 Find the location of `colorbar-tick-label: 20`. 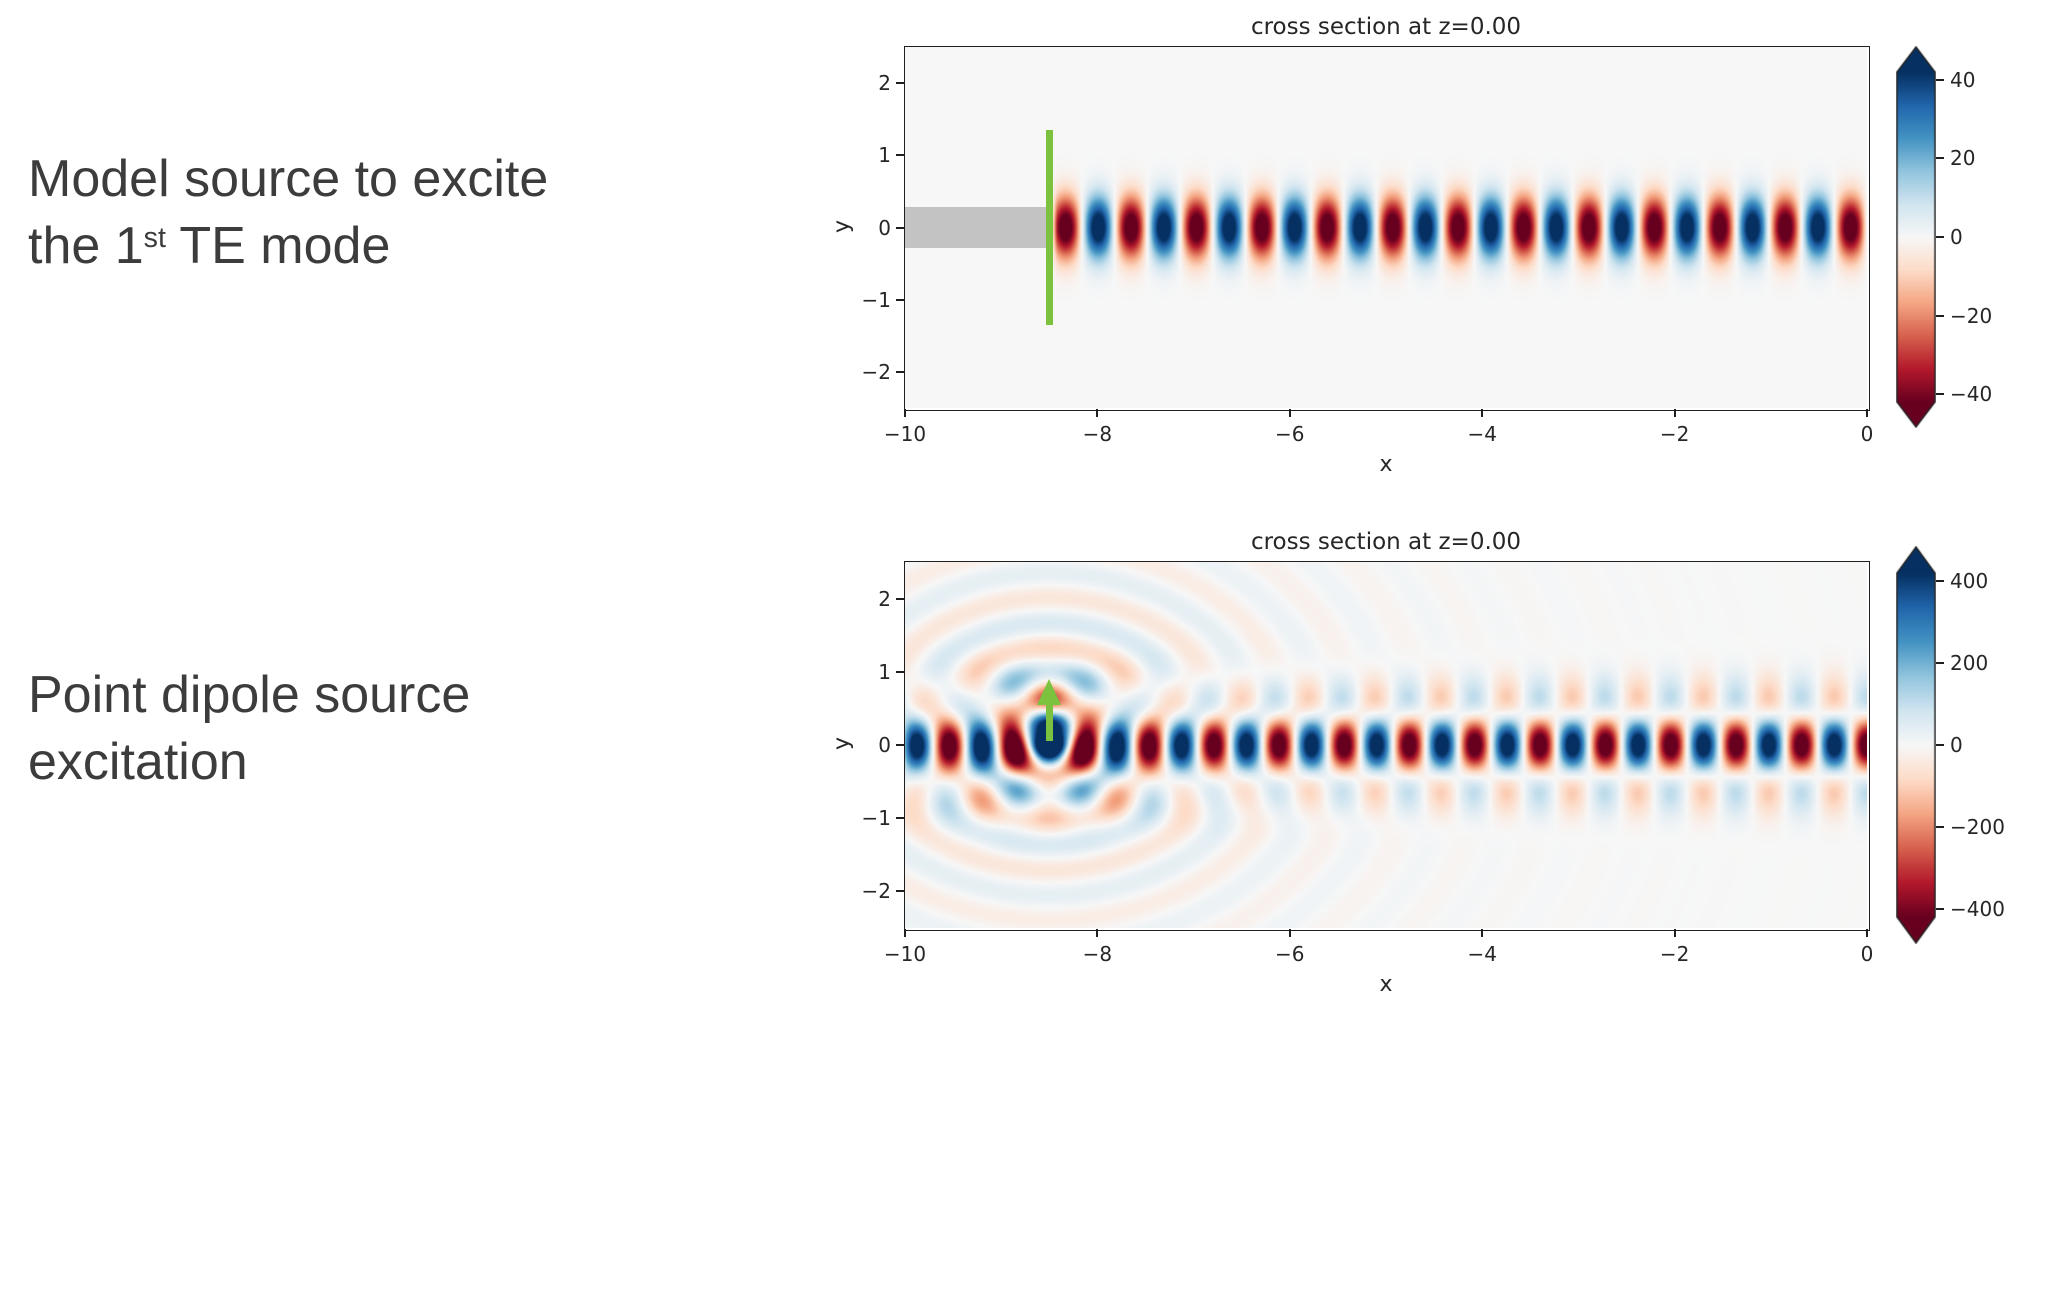

colorbar-tick-label: 20 is located at coordinates (1963, 158).